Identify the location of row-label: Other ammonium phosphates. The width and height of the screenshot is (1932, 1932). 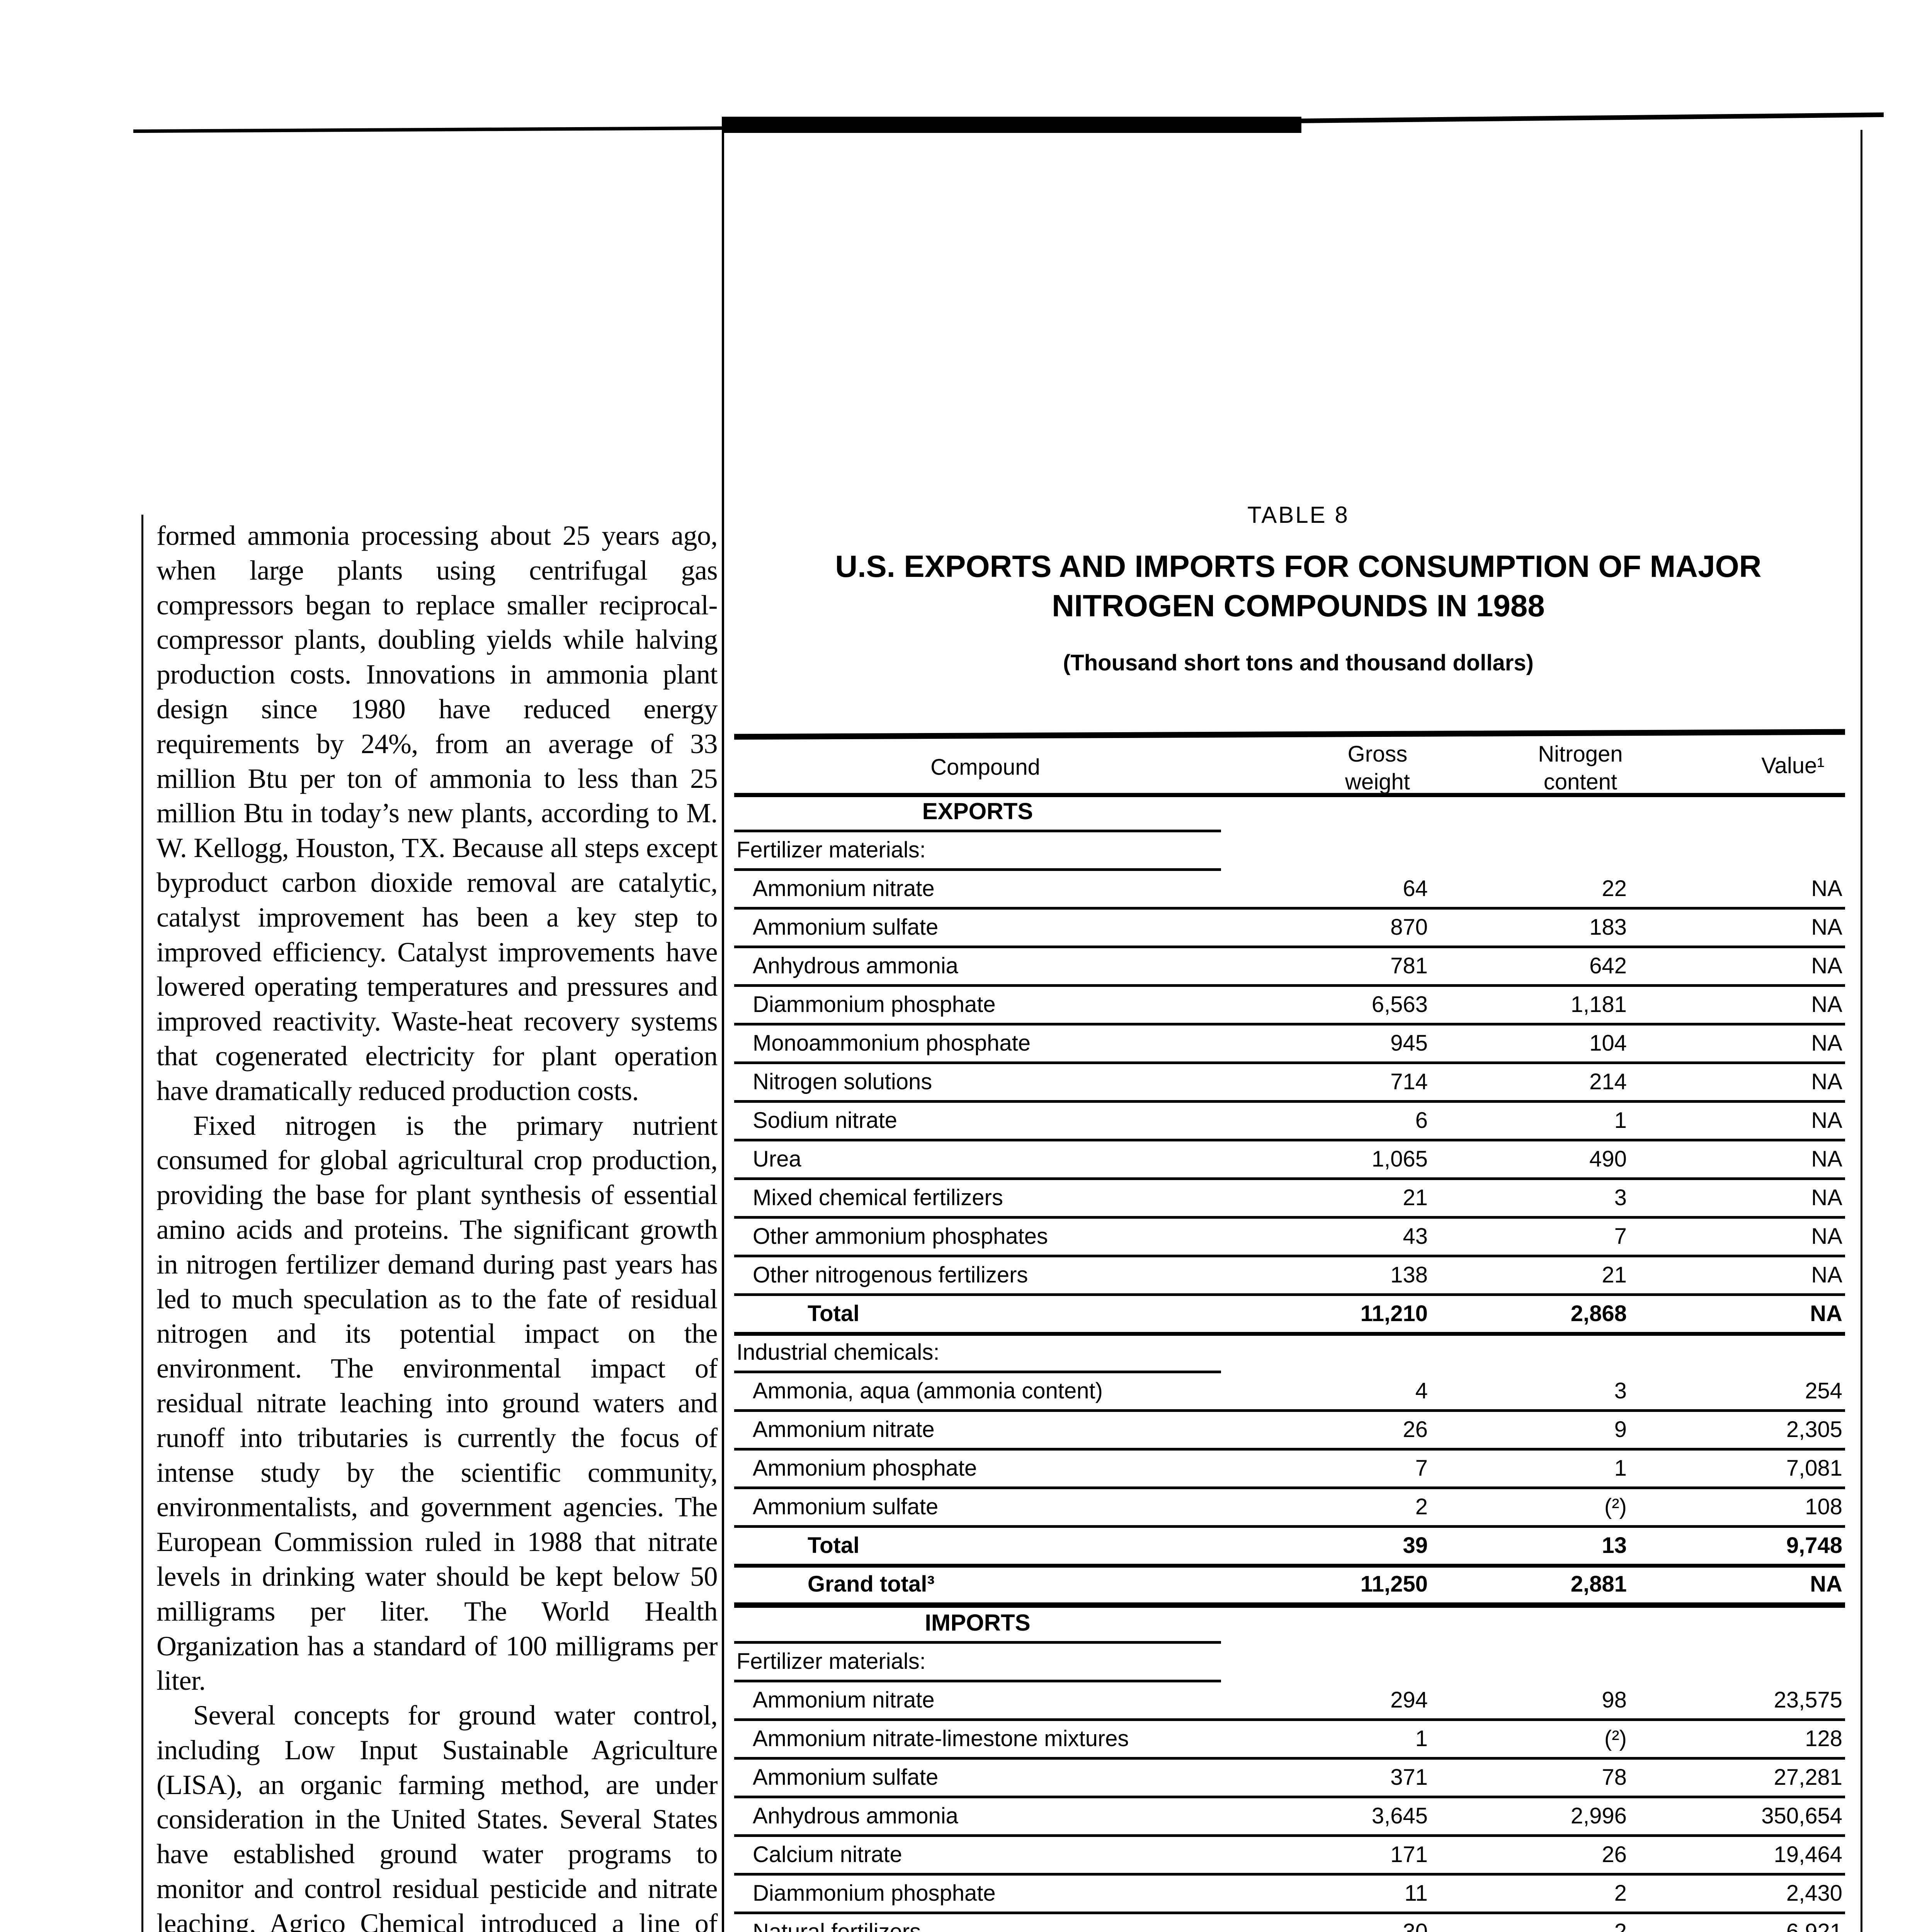
(900, 1236).